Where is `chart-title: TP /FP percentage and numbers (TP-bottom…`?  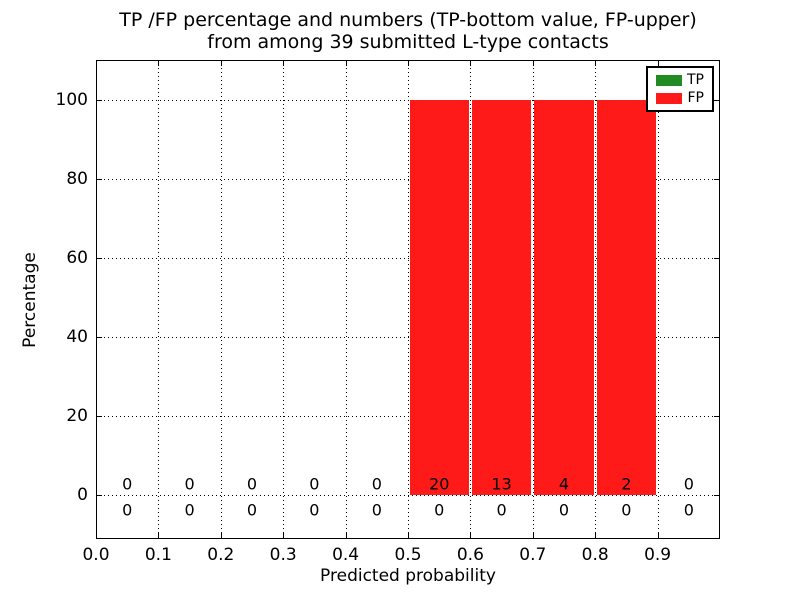
chart-title: TP /FP percentage and numbers (TP-bottom… is located at coordinates (408, 31).